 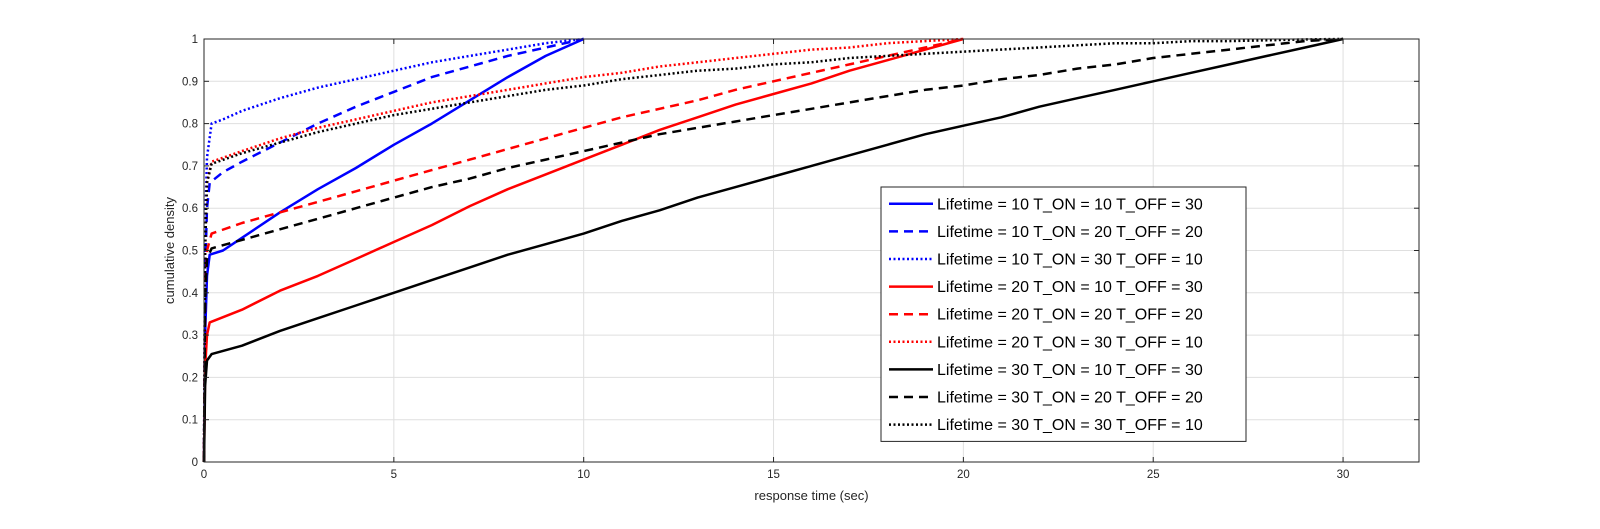 What do you see at coordinates (1343, 475) in the screenshot?
I see `x-tick-label: 30` at bounding box center [1343, 475].